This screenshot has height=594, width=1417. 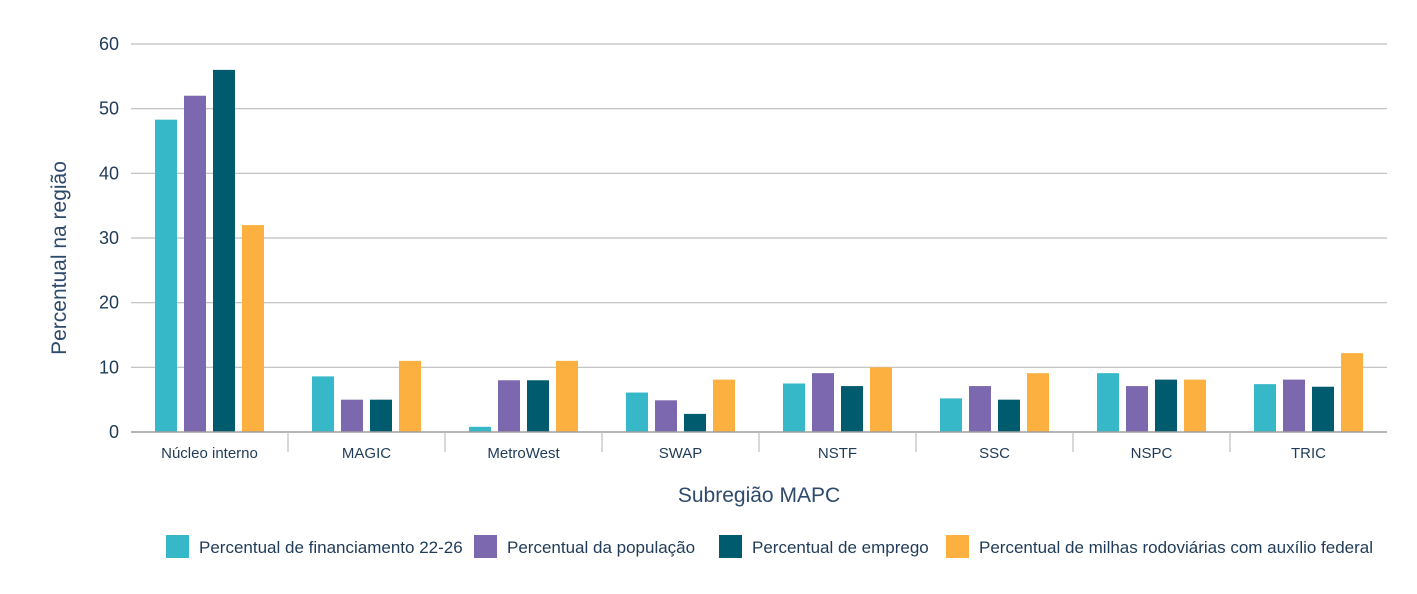 What do you see at coordinates (759, 441) in the screenshot?
I see `x-axis` at bounding box center [759, 441].